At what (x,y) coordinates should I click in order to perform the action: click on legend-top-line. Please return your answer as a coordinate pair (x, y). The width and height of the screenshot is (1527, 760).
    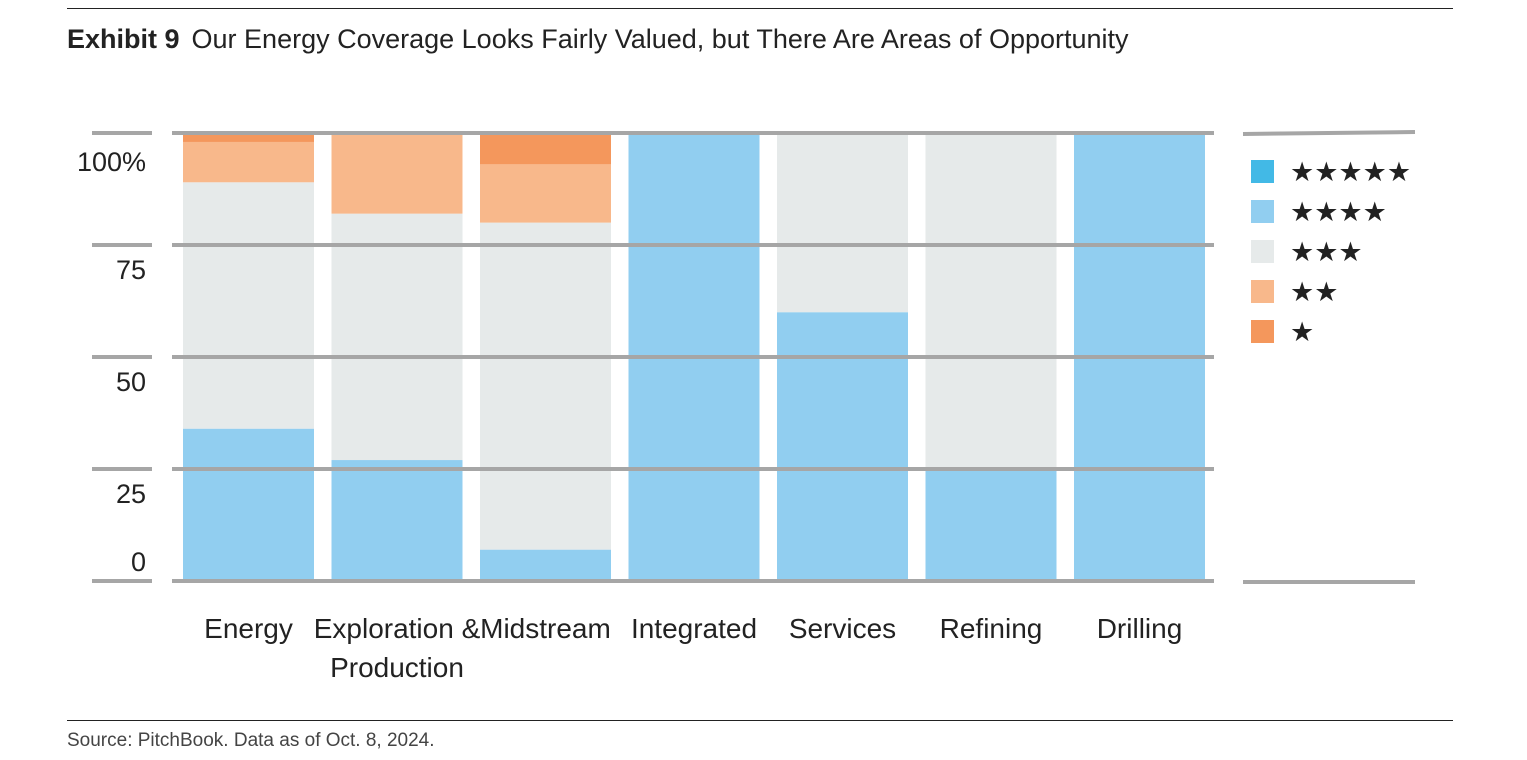
    Looking at the image, I should click on (1329, 133).